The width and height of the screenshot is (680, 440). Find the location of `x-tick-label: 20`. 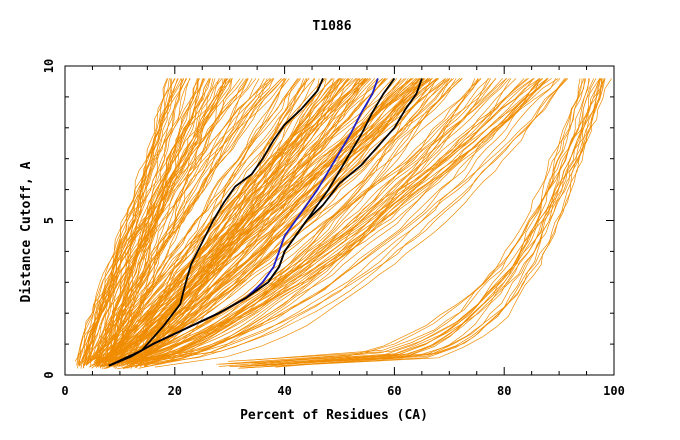

x-tick-label: 20 is located at coordinates (175, 391).